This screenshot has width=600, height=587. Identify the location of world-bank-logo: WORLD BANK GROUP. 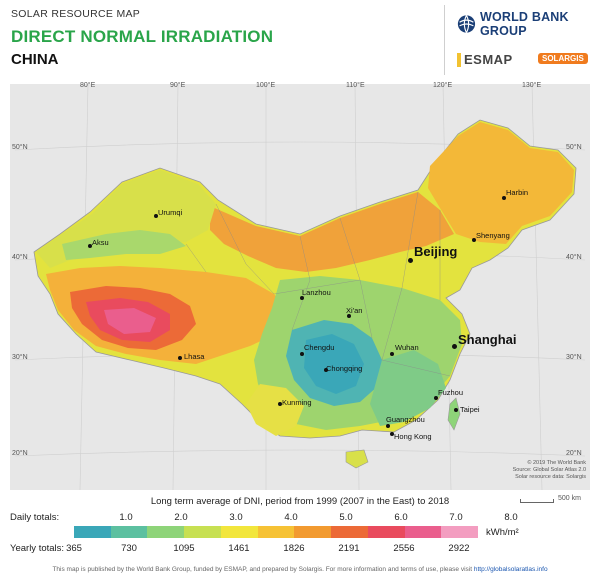
(528, 24).